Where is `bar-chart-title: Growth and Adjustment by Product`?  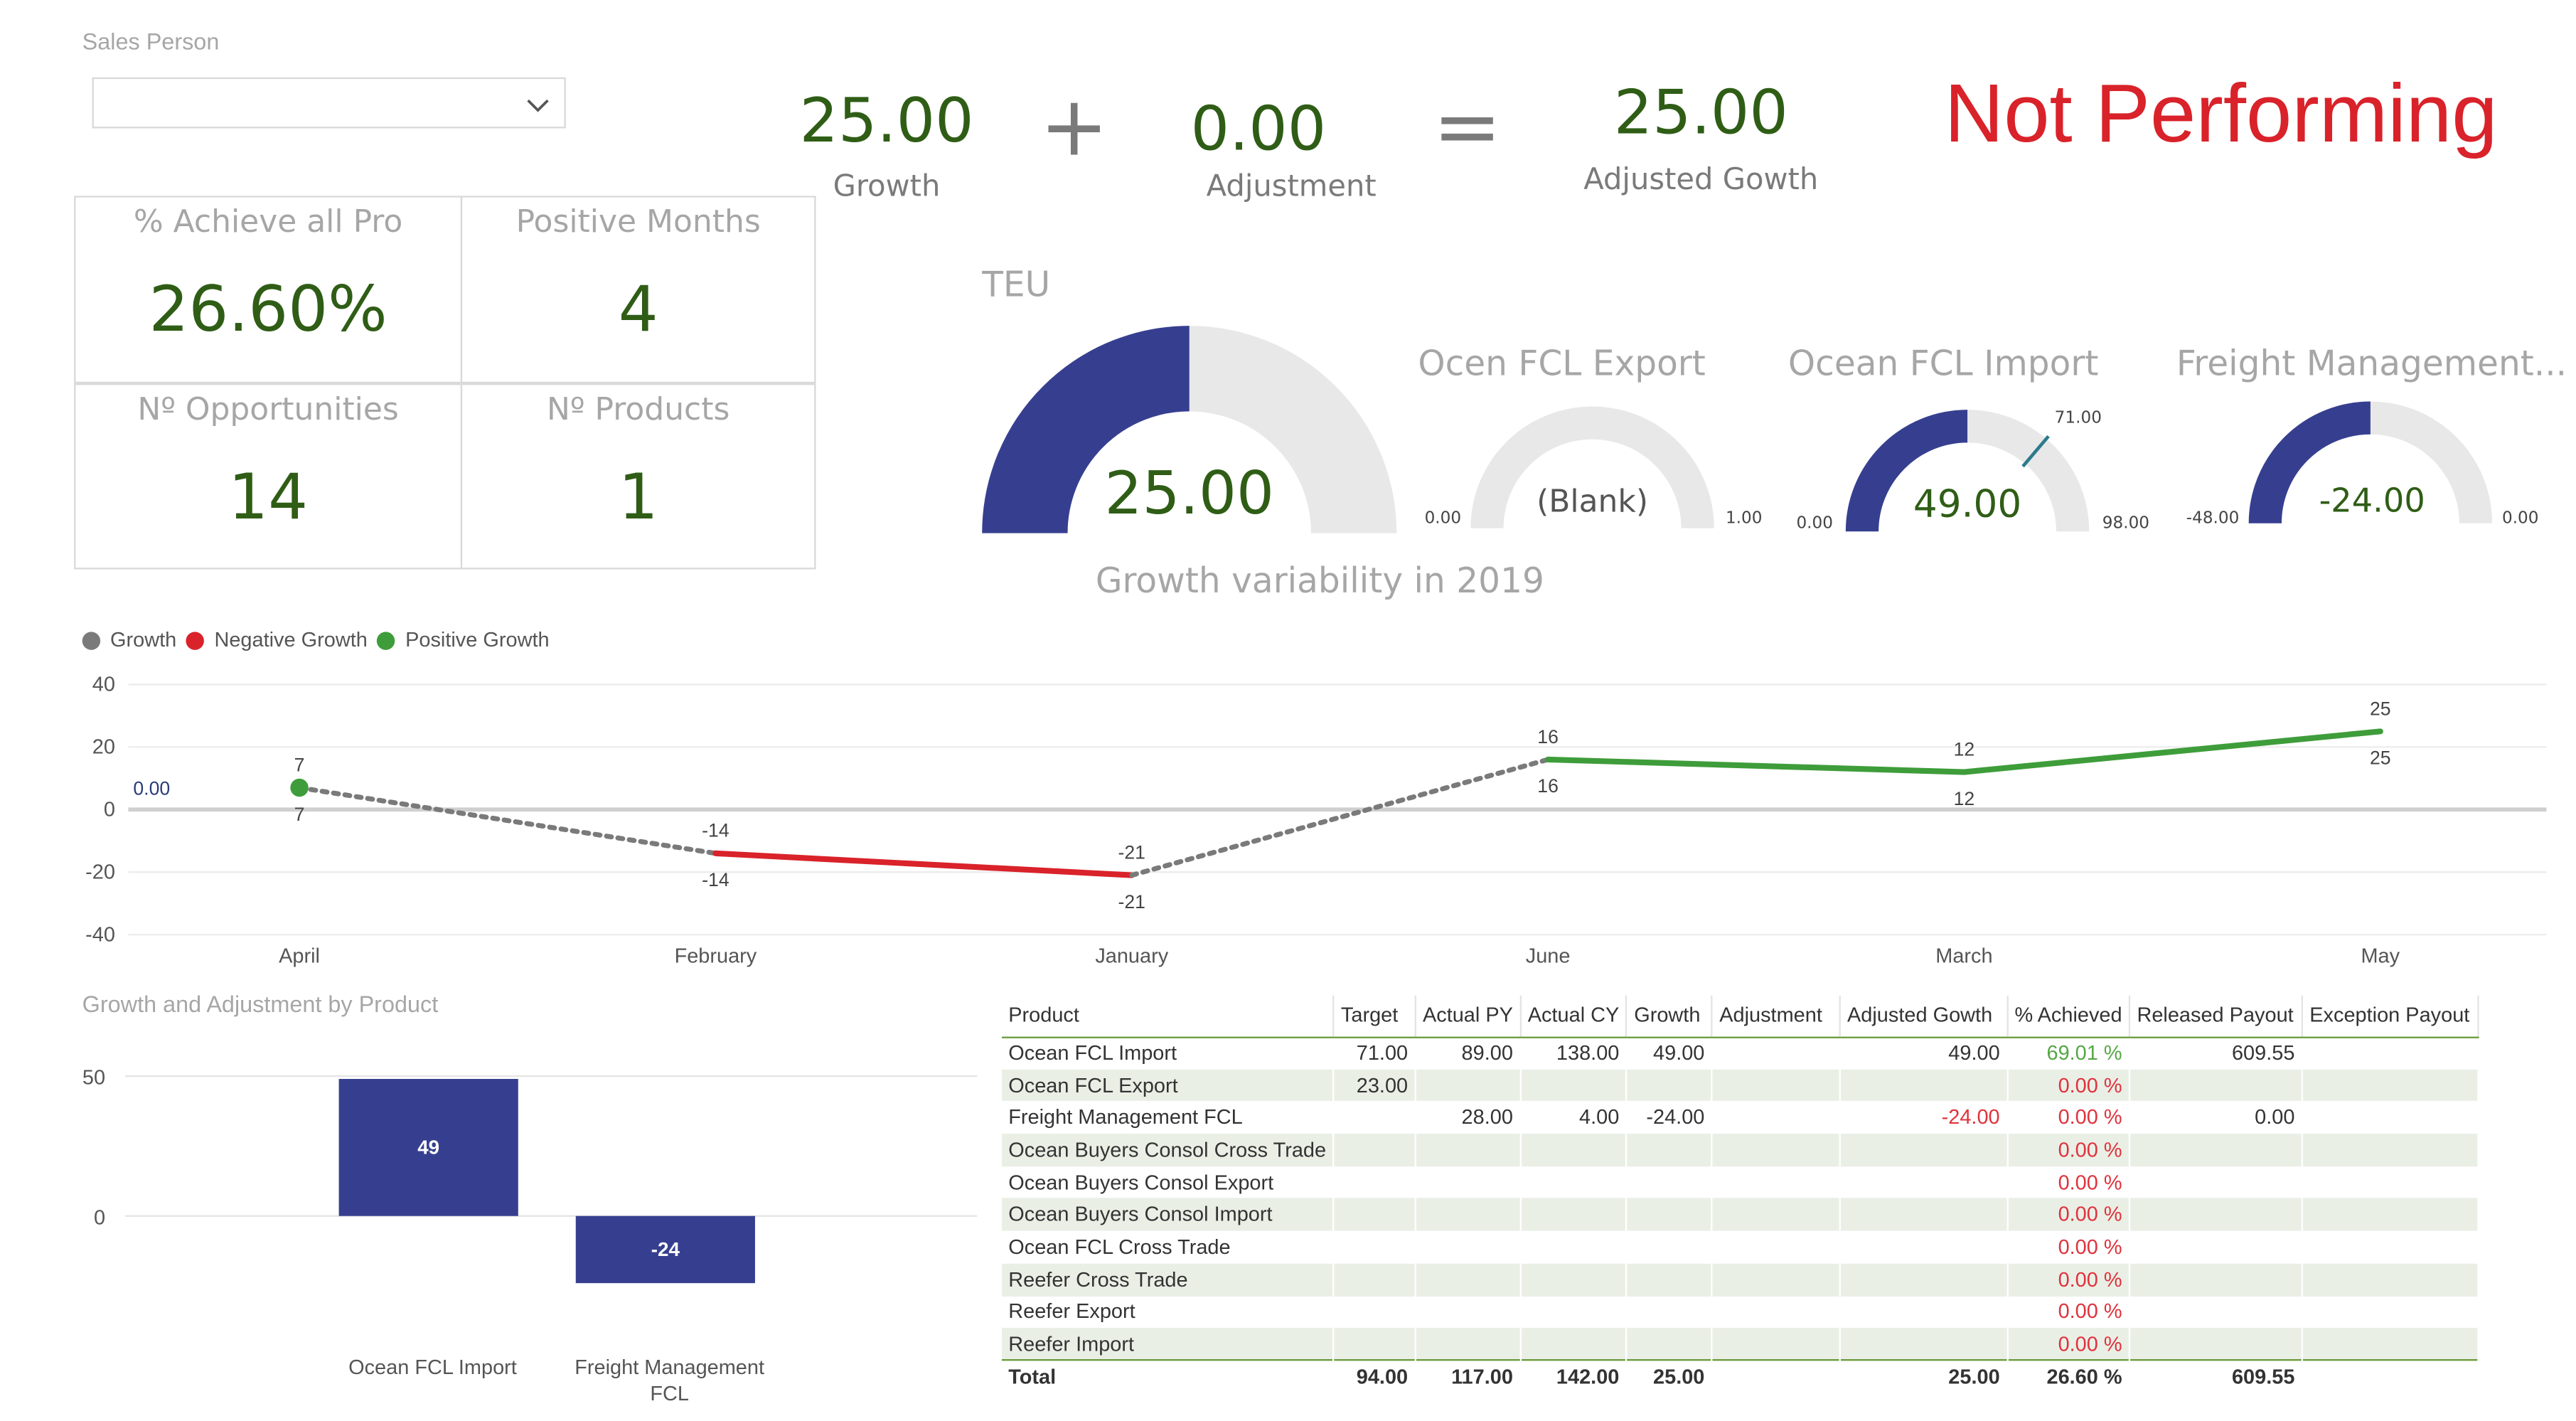 bar-chart-title: Growth and Adjustment by Product is located at coordinates (260, 1003).